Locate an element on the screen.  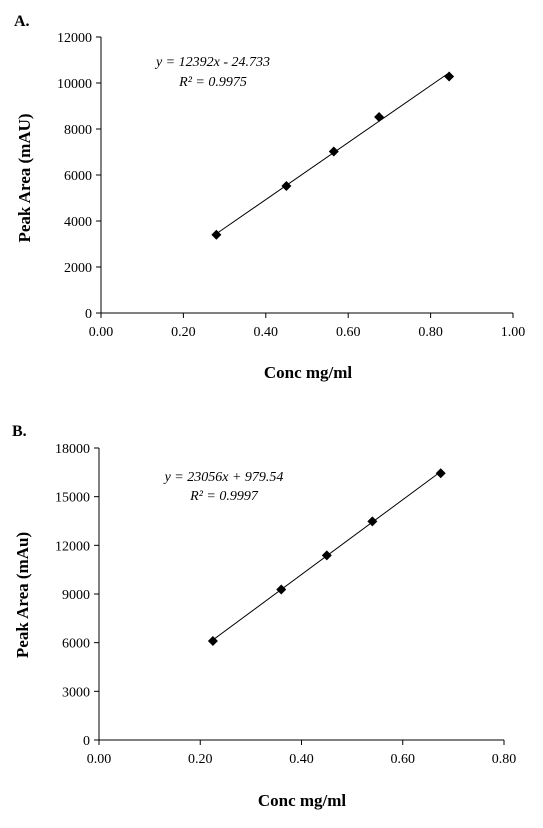
y-axis-title-a: Peak Area (mAU) is located at coordinates (24, 177).